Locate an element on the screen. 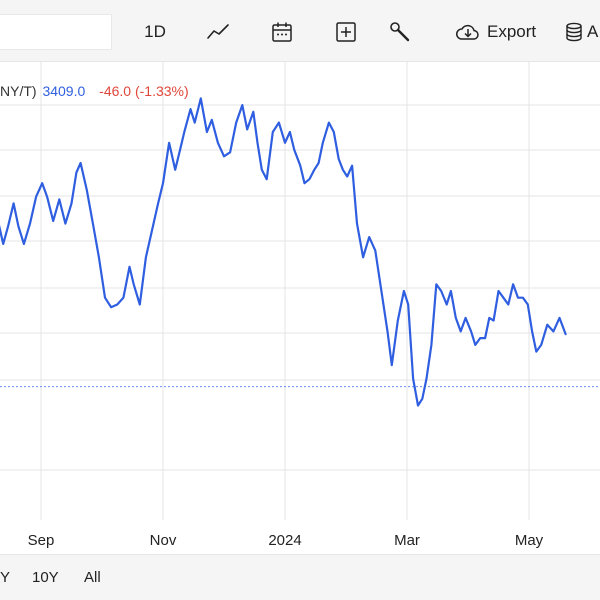 This screenshot has height=600, width=600. interval-button: 1D is located at coordinates (155, 32).